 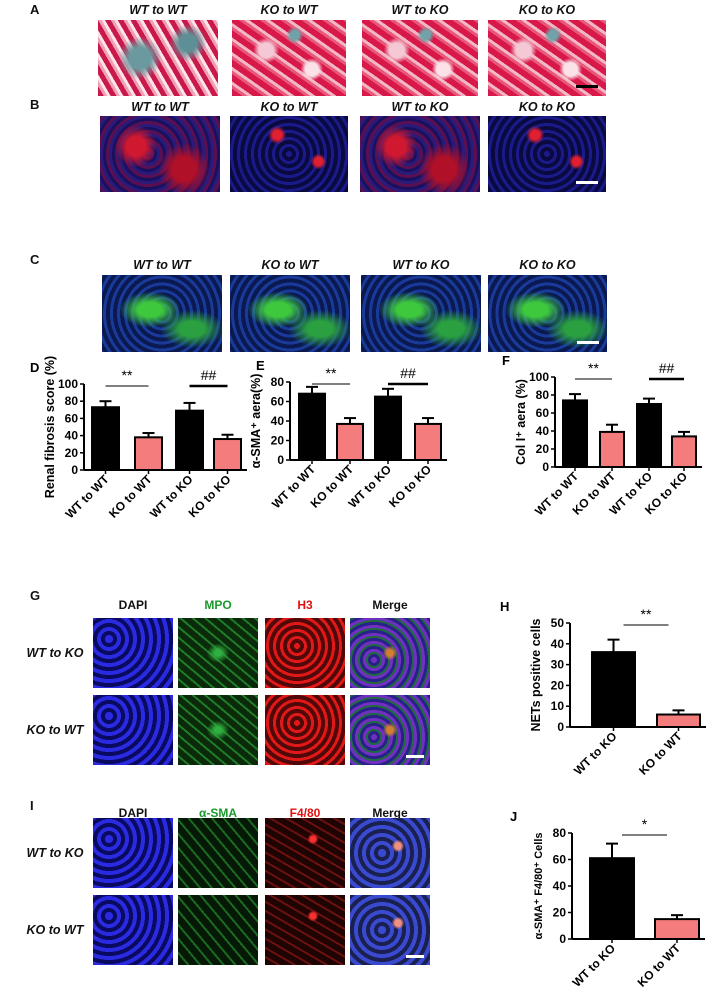 What do you see at coordinates (645, 824) in the screenshot?
I see `significance-label: *` at bounding box center [645, 824].